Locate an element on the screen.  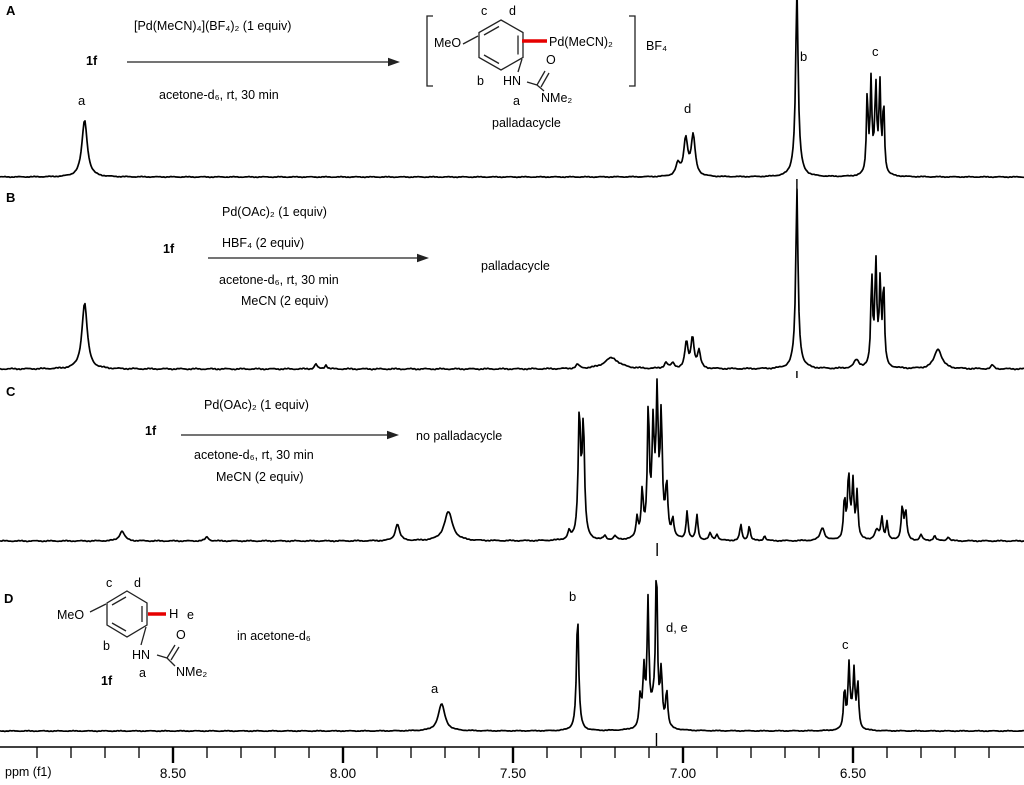
structure-palladacycle is located at coordinates (531, 53).